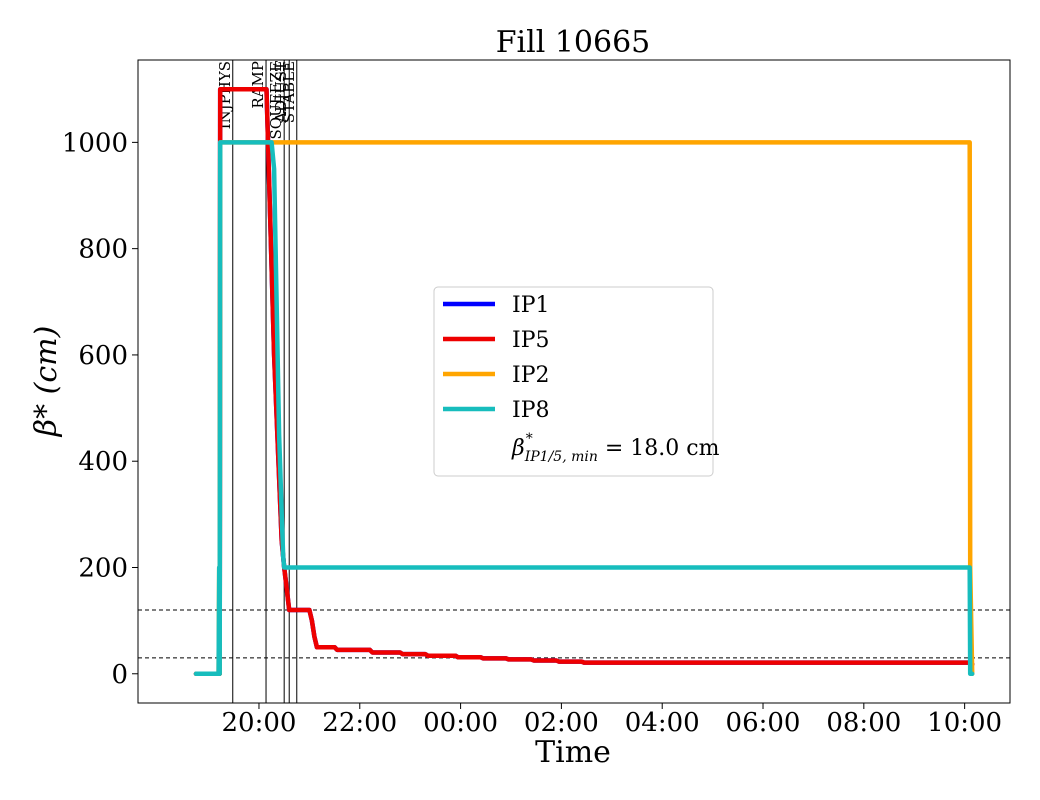  I want to click on x-tick-label: 10:00, so click(964, 723).